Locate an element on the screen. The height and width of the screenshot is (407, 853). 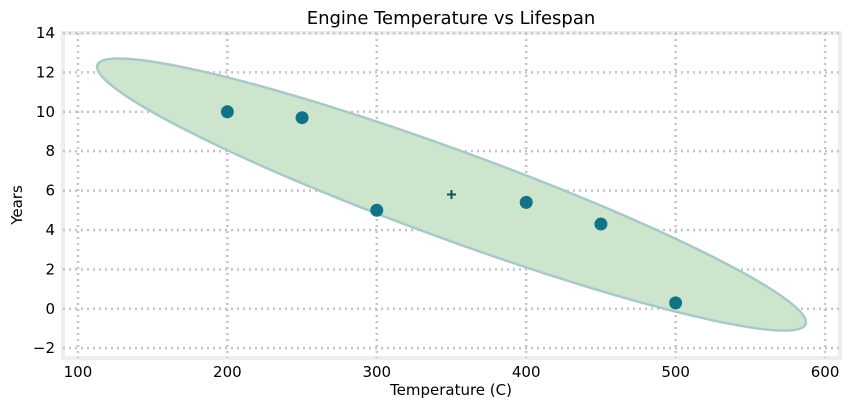
y-tick-label: −2 is located at coordinates (44, 348).